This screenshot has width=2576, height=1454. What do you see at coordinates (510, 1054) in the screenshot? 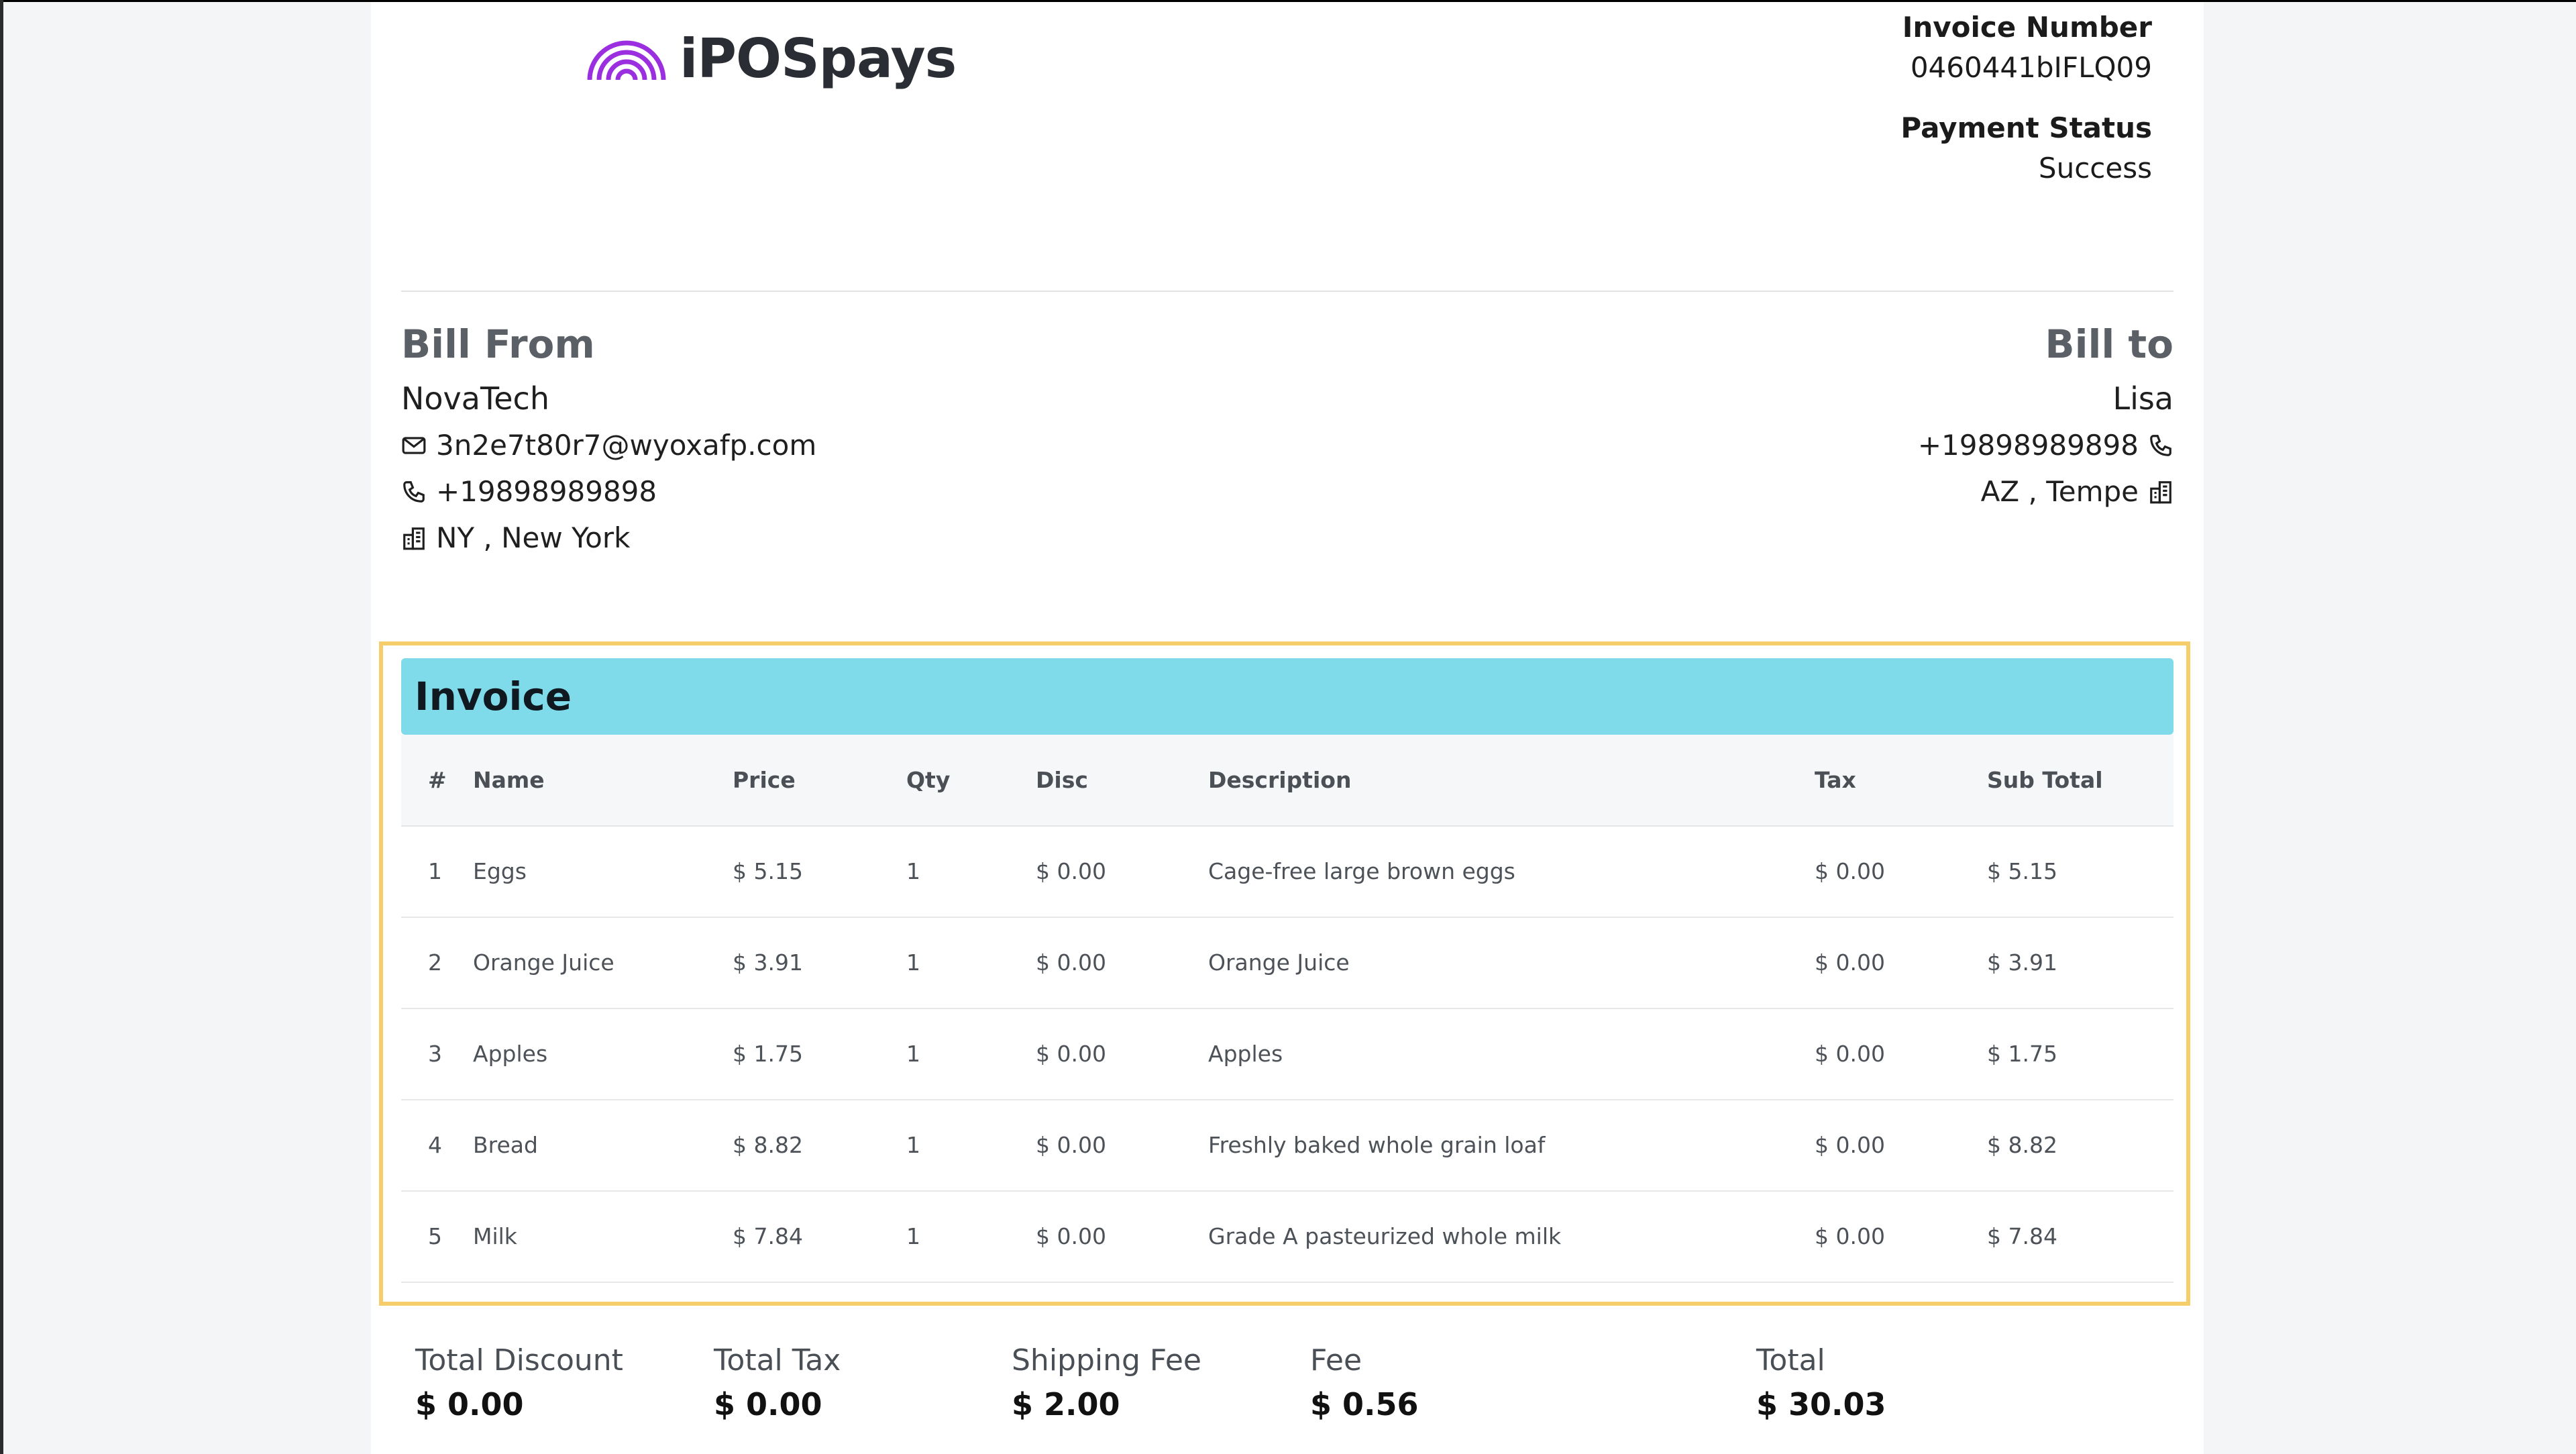
I see `cell-name: Apples` at bounding box center [510, 1054].